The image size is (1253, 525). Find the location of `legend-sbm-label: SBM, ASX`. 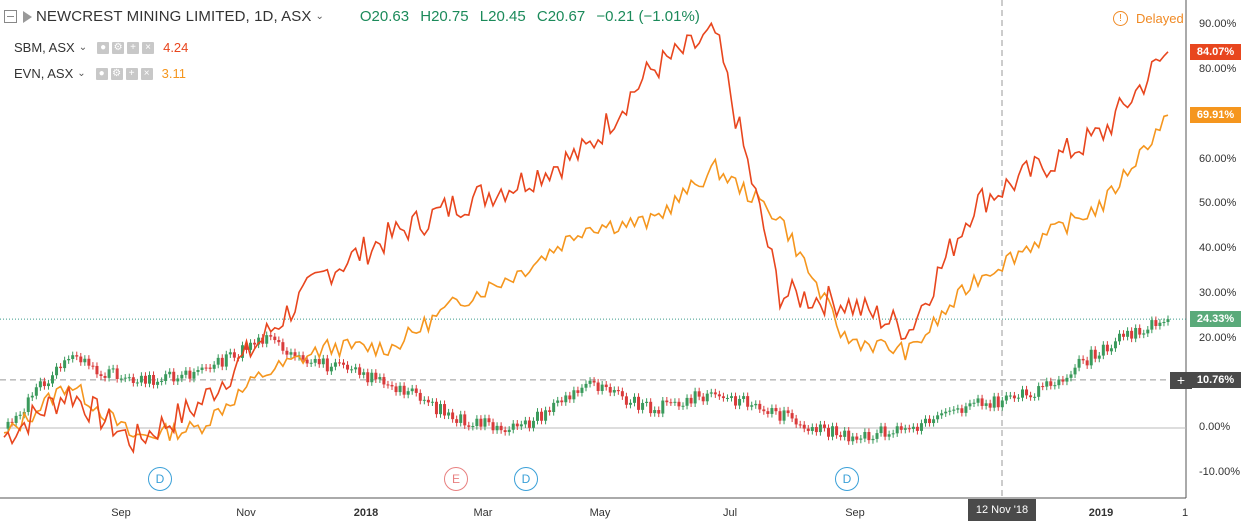

legend-sbm-label: SBM, ASX is located at coordinates (44, 47).